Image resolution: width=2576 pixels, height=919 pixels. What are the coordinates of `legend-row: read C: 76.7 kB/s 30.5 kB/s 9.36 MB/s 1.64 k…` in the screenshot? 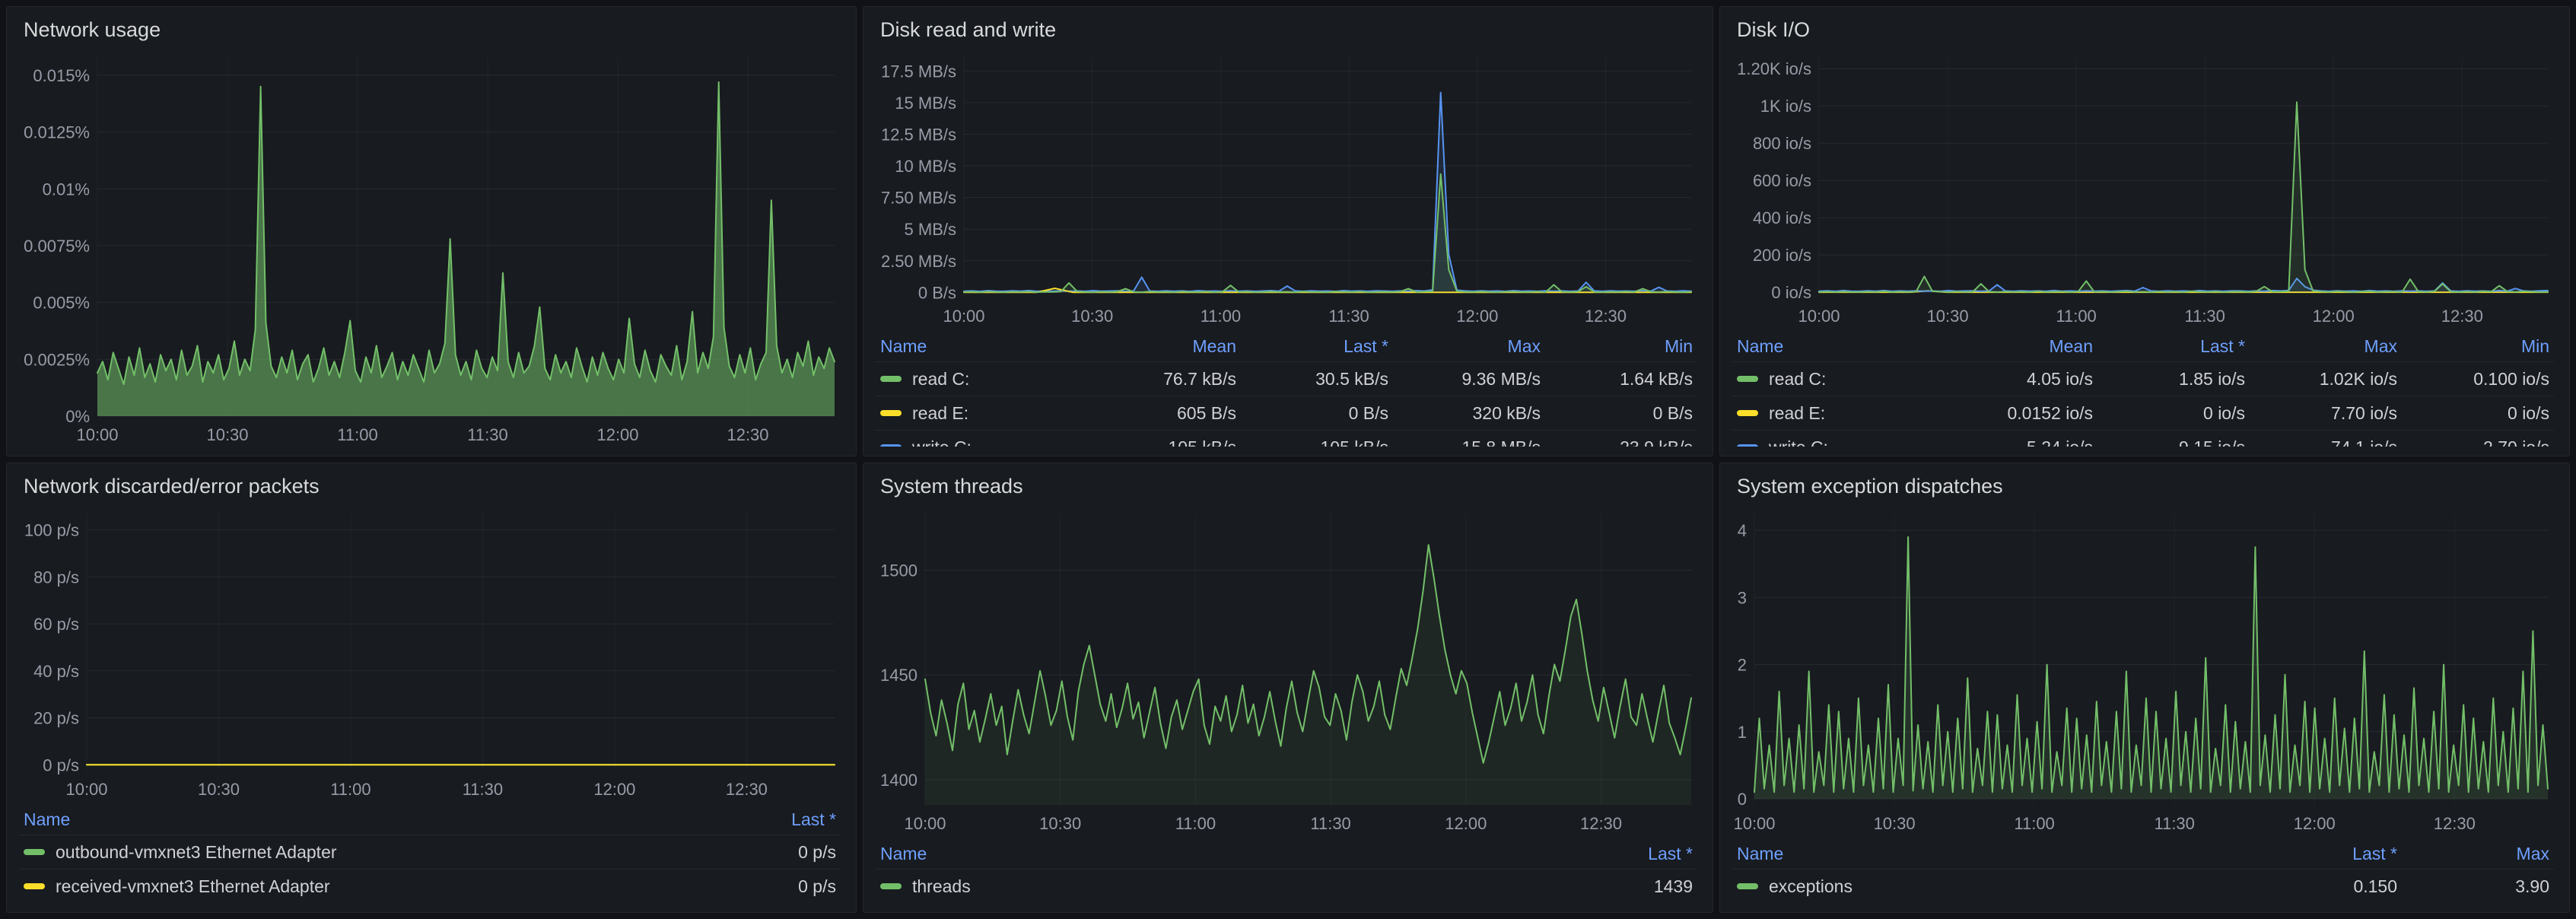 It's located at (1286, 378).